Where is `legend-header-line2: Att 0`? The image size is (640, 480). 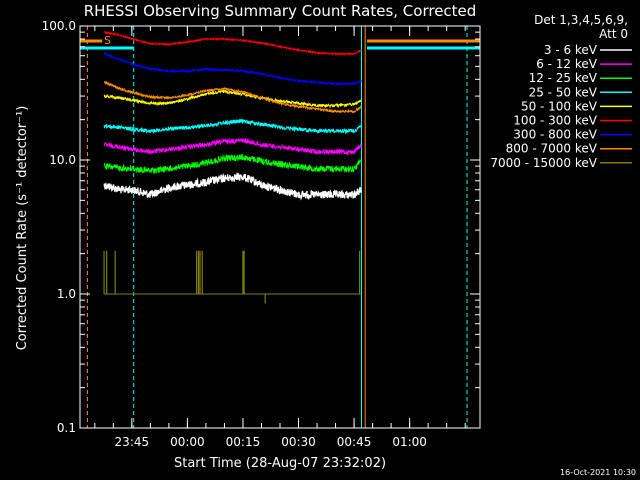
legend-header-line2: Att 0 is located at coordinates (613, 34).